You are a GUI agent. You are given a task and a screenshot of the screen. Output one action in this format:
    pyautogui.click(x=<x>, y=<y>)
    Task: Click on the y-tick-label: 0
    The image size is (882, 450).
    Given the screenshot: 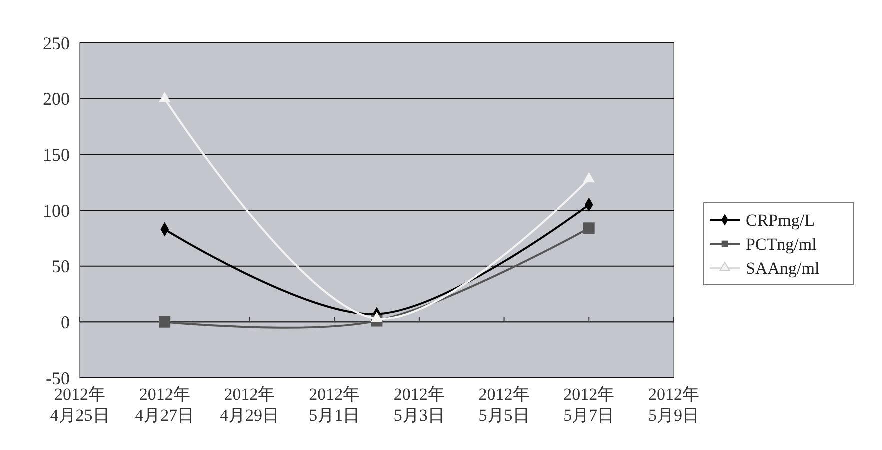 What is the action you would take?
    pyautogui.click(x=65, y=322)
    